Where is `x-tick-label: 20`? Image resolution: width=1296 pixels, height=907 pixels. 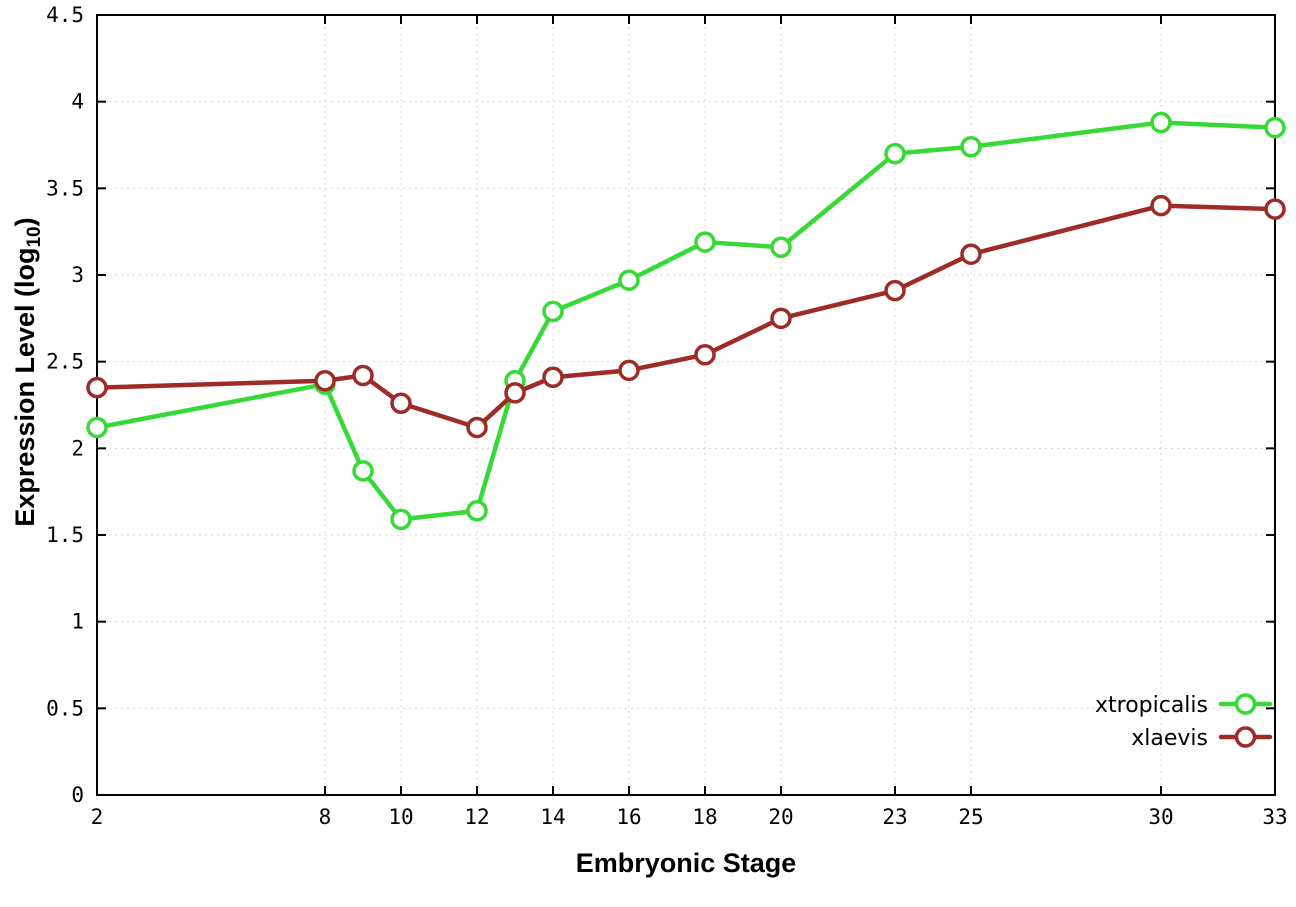
x-tick-label: 20 is located at coordinates (780, 817).